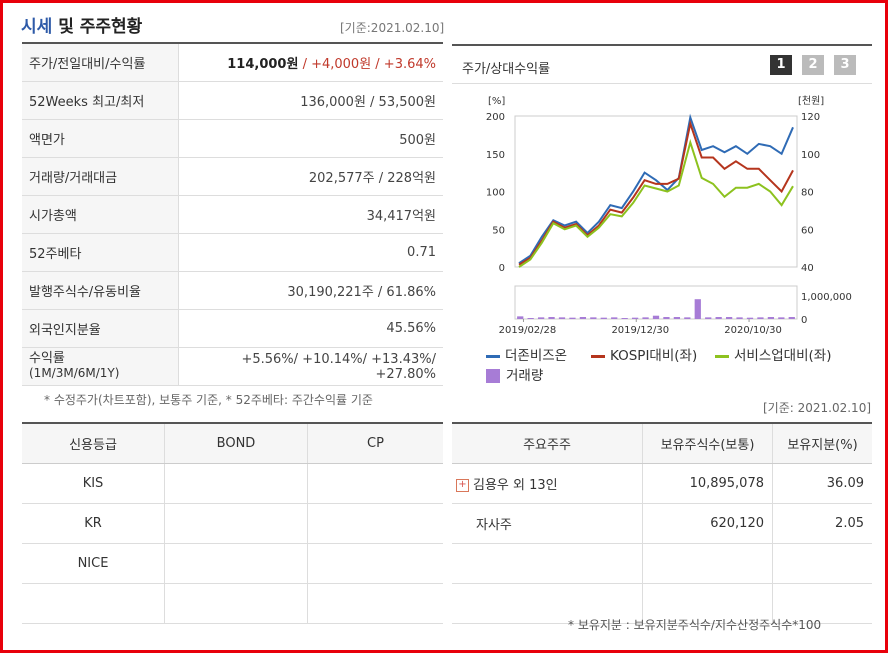 The height and width of the screenshot is (653, 888). I want to click on legend-item: 서비스업대비(좌), so click(773, 354).